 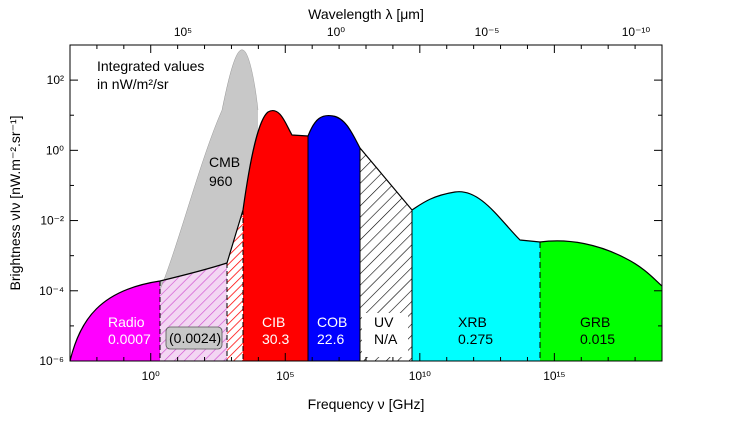 I want to click on label-cob-name: COB, so click(x=332, y=322).